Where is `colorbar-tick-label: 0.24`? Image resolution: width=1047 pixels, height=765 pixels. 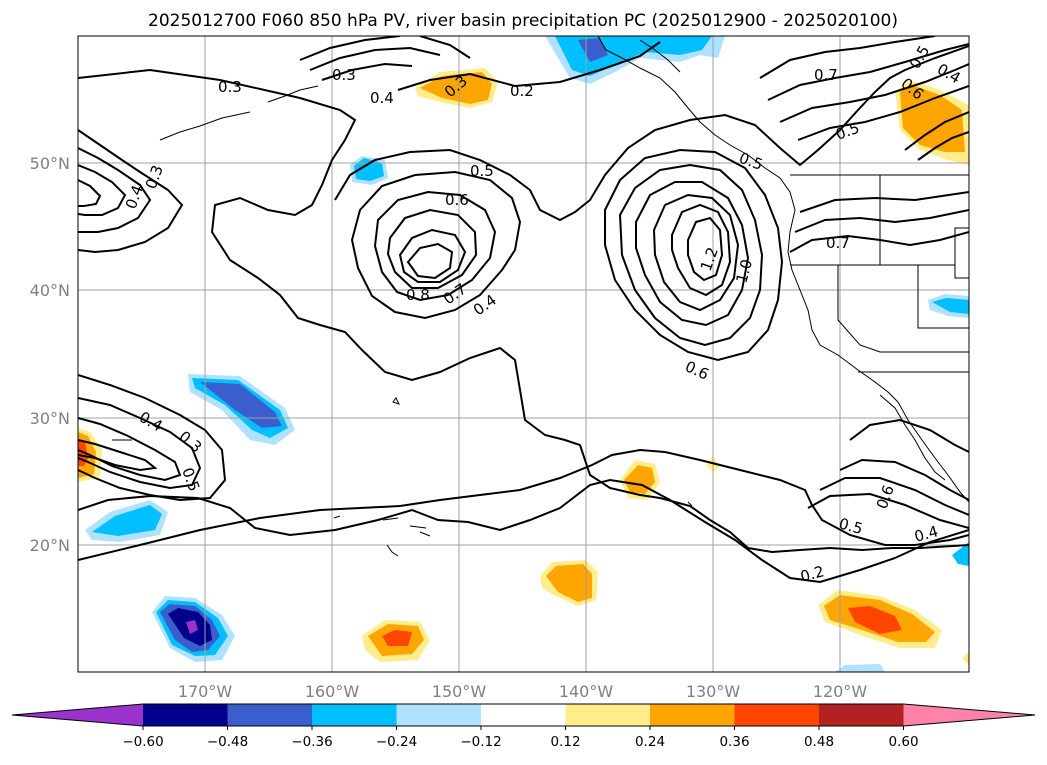 colorbar-tick-label: 0.24 is located at coordinates (650, 742).